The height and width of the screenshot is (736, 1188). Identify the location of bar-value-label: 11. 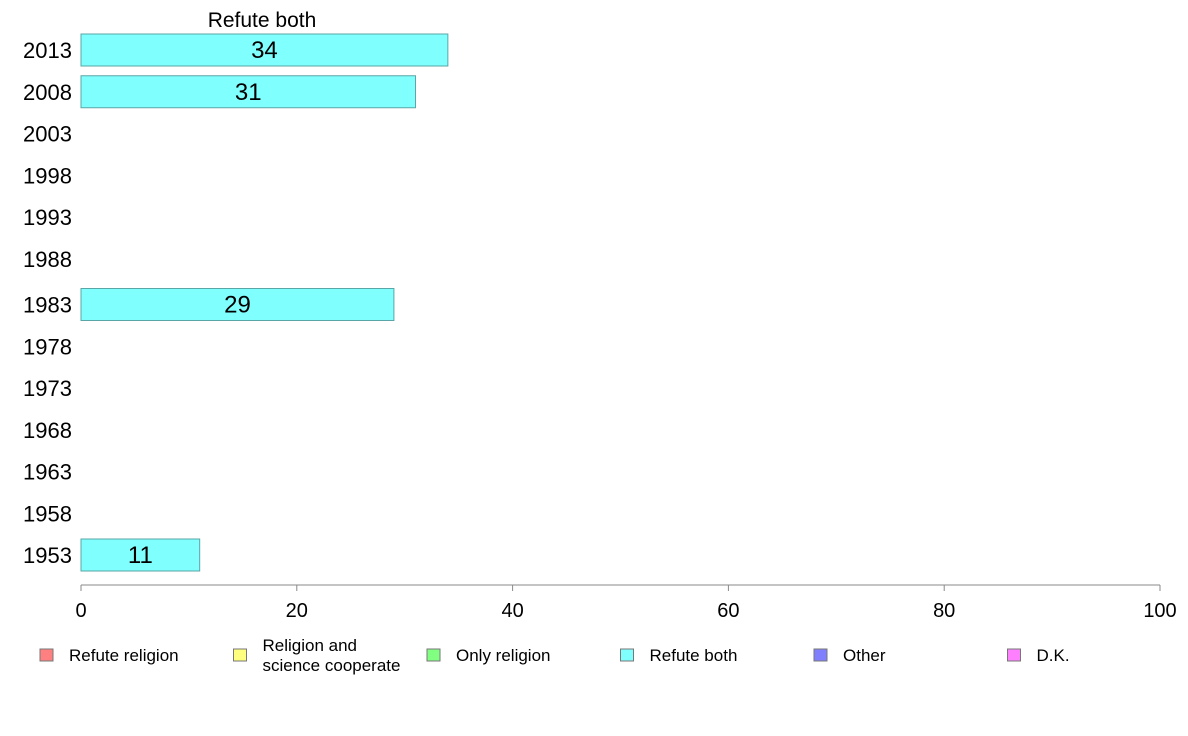
(140, 555).